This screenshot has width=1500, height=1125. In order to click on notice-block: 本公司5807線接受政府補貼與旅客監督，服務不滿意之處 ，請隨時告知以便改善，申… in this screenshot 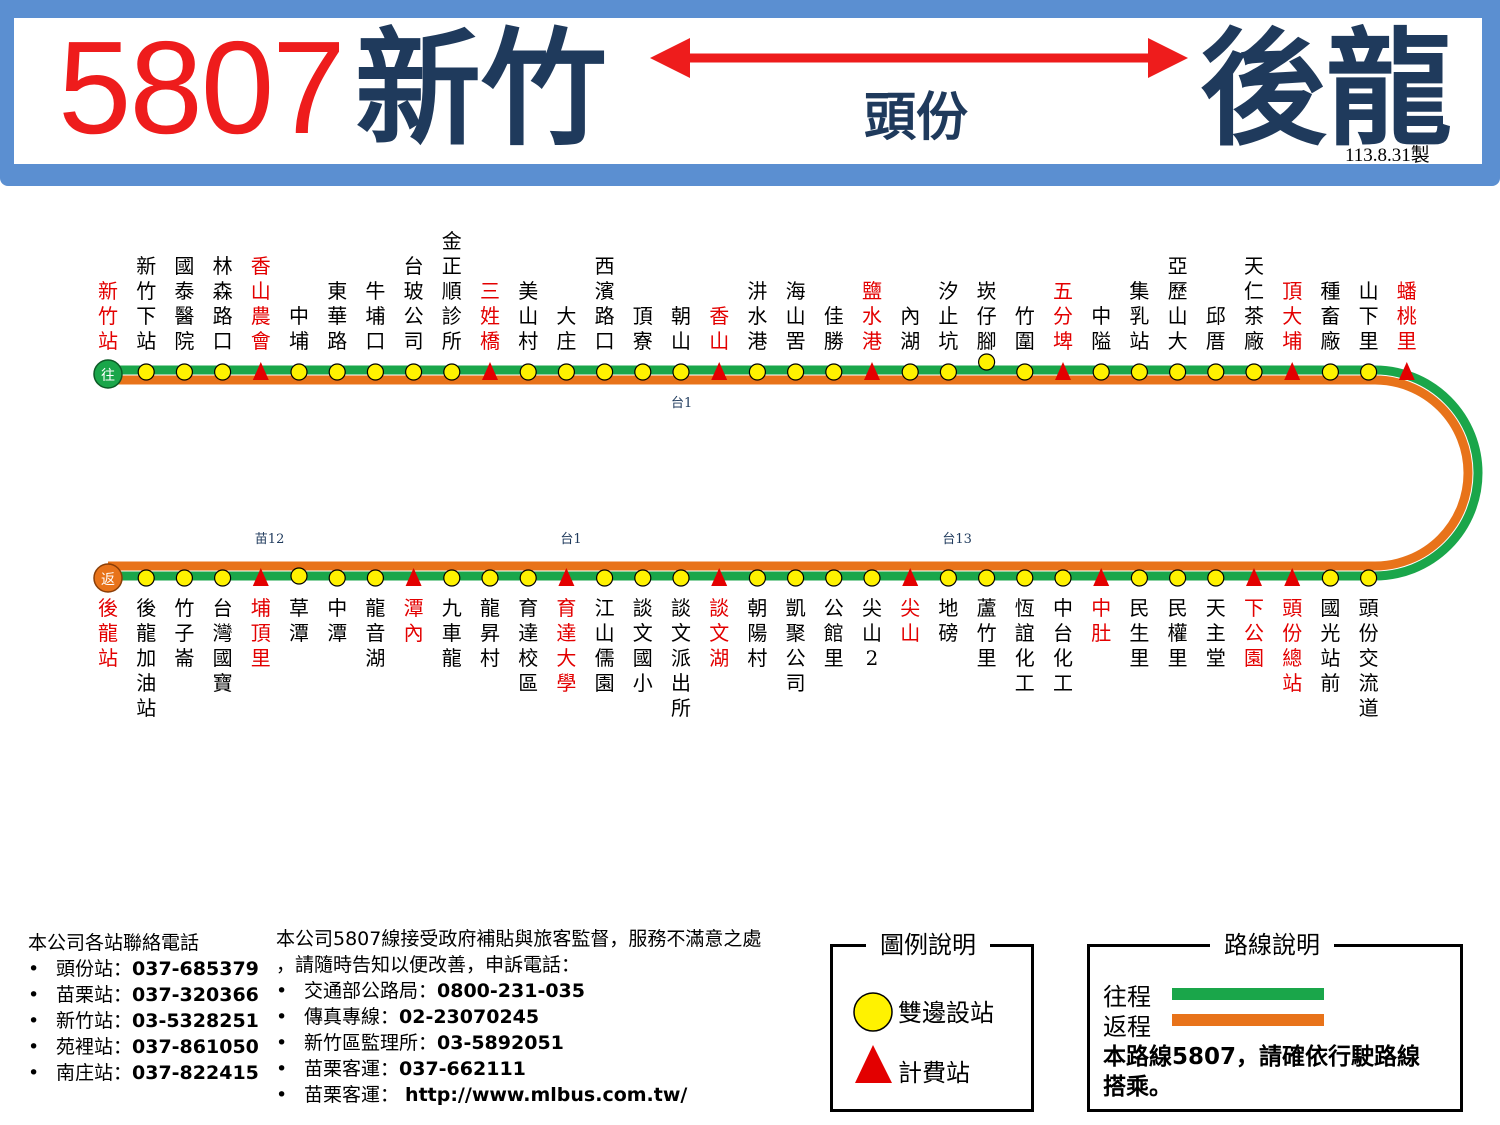, I will do `click(518, 1017)`.